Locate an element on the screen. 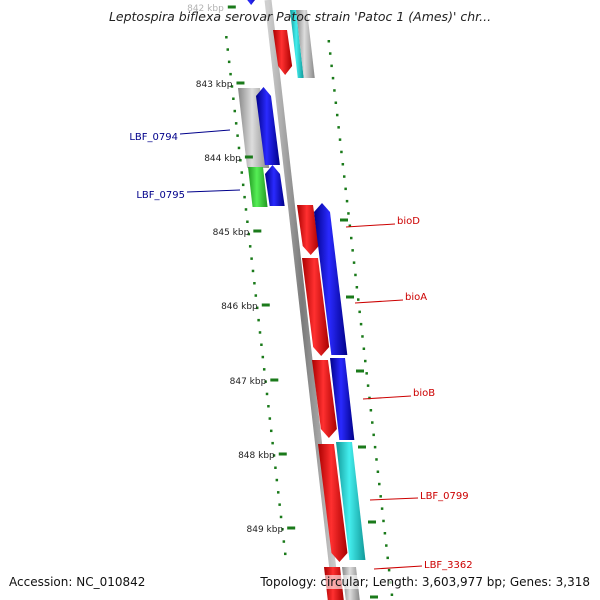  scale-label: 843 kbp is located at coordinates (214, 85).